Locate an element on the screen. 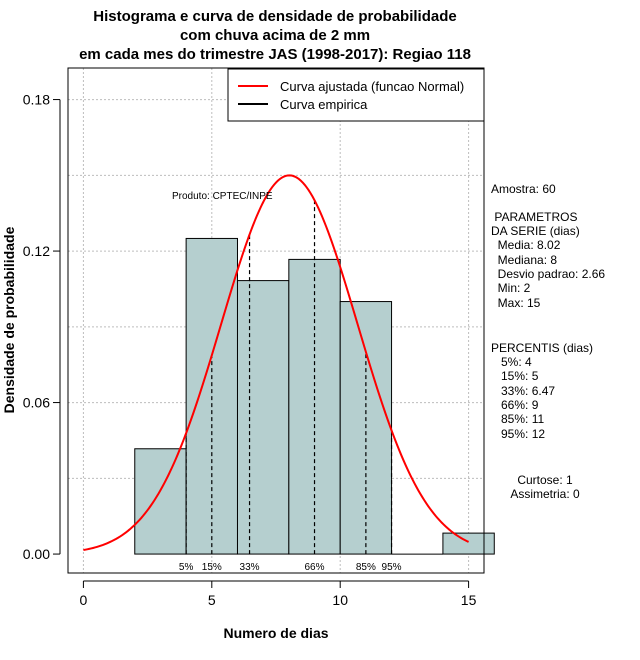 This screenshot has width=640, height=660. y-tick-label: 0.18 is located at coordinates (36, 100).